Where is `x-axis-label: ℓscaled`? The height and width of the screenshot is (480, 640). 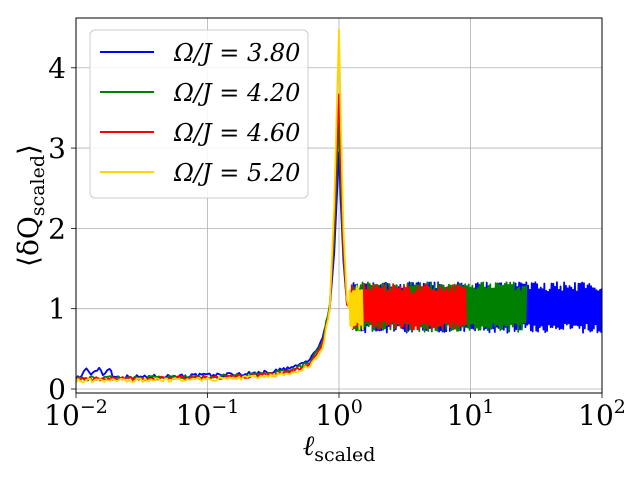 x-axis-label: ℓscaled is located at coordinates (339, 447).